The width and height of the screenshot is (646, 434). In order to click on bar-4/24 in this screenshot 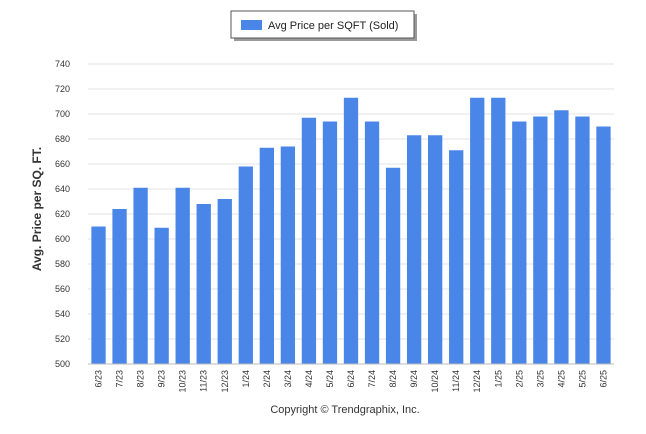, I will do `click(309, 240)`.